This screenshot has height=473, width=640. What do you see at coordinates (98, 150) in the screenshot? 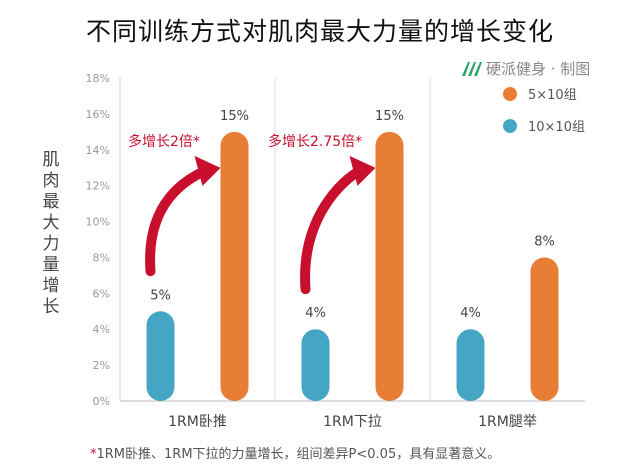
I see `y-tick-label: 14%` at bounding box center [98, 150].